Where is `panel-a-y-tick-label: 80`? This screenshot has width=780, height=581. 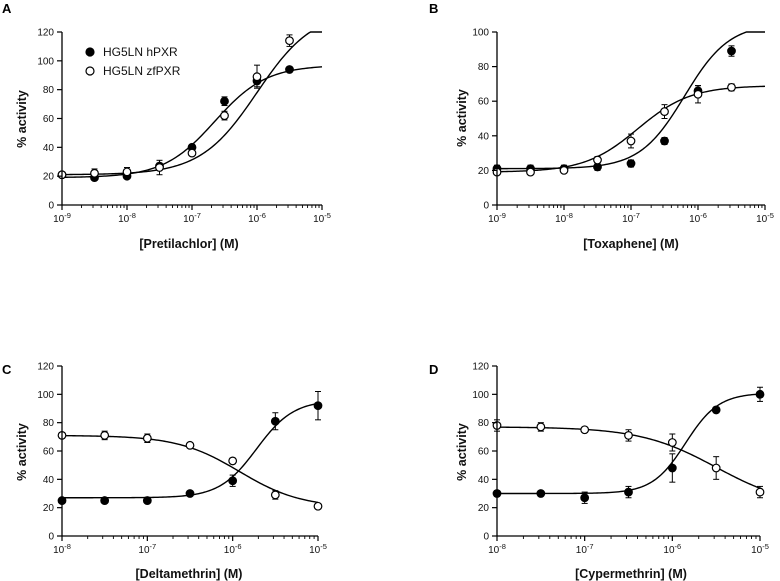
panel-a-y-tick-label: 80 is located at coordinates (49, 90).